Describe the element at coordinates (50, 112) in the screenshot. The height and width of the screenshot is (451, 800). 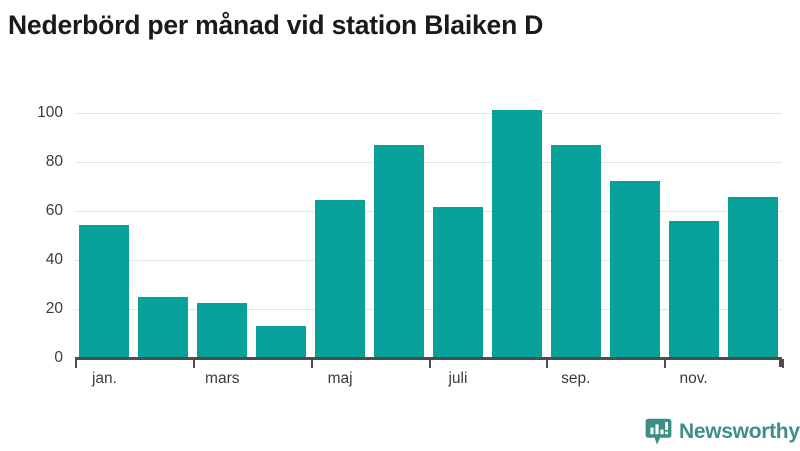
I see `y-tick-label-100: 100` at that location.